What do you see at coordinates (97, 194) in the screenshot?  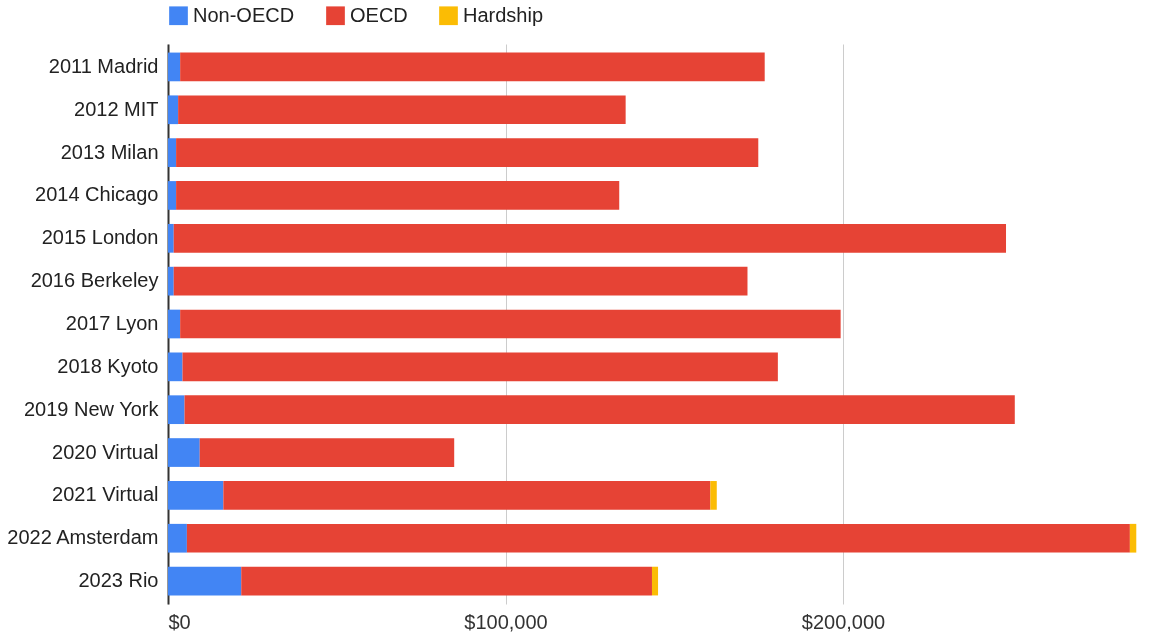 I see `y-tick-label: 2014 Chicago` at bounding box center [97, 194].